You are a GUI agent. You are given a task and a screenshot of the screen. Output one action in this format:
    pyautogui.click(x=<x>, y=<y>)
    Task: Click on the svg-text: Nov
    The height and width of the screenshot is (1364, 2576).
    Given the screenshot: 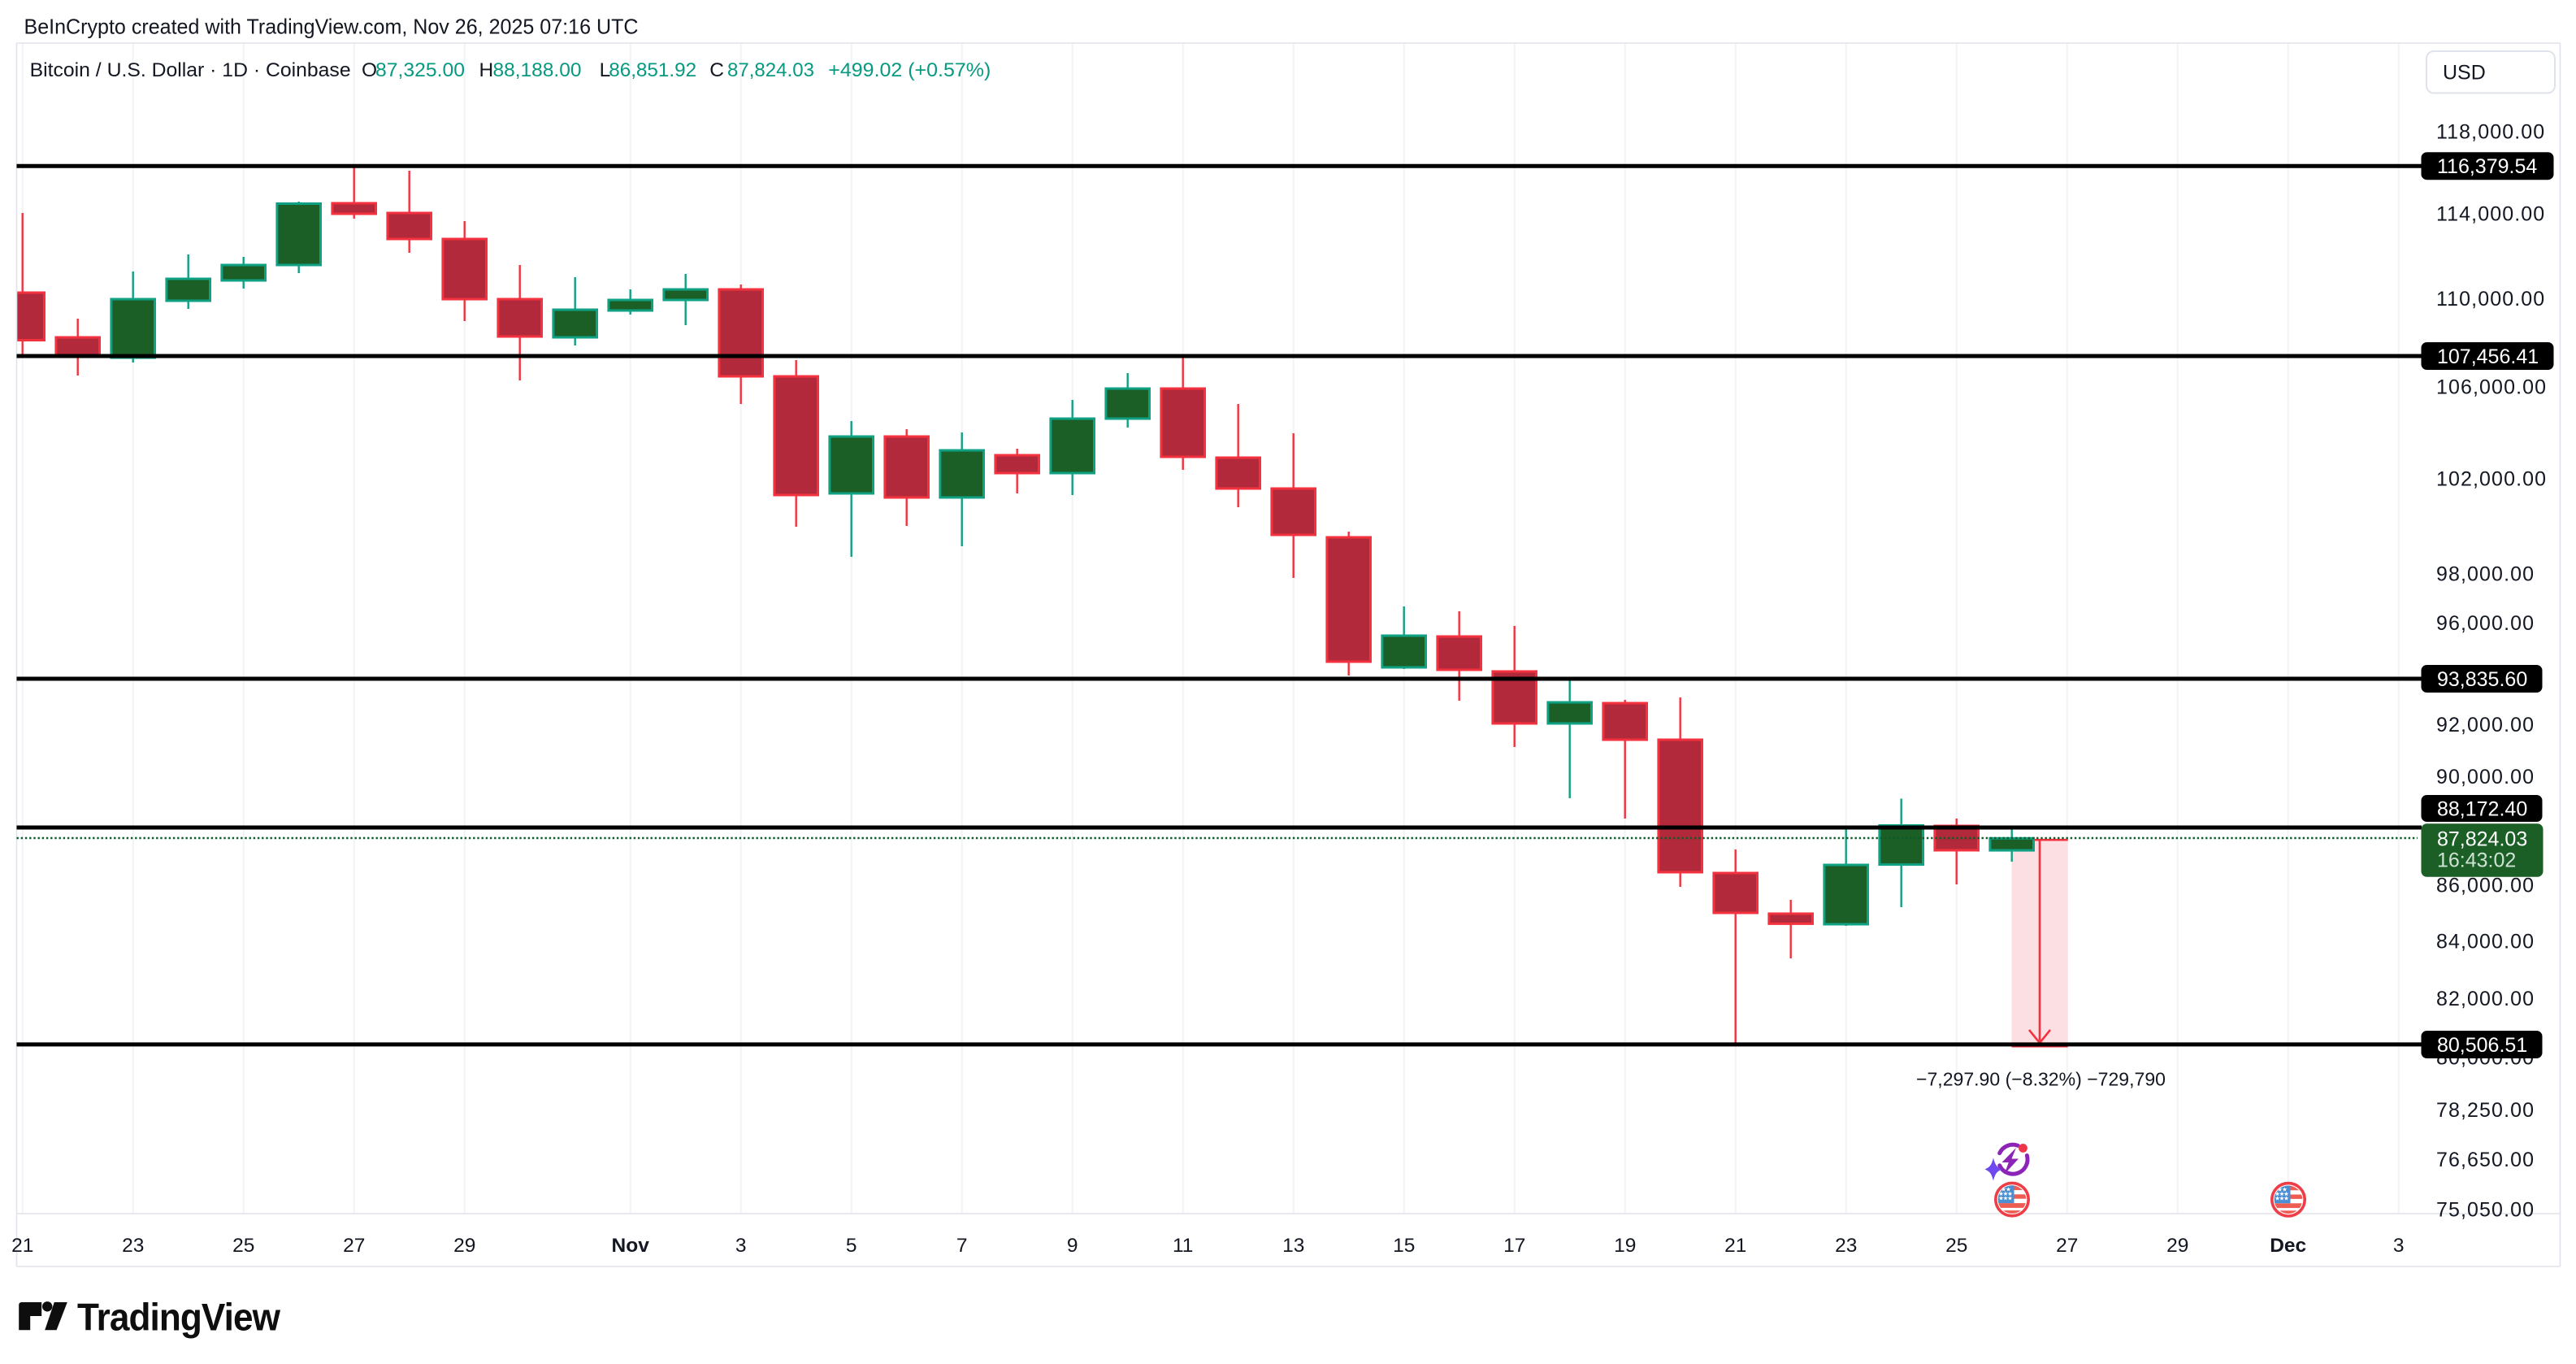 What is the action you would take?
    pyautogui.click(x=631, y=1246)
    